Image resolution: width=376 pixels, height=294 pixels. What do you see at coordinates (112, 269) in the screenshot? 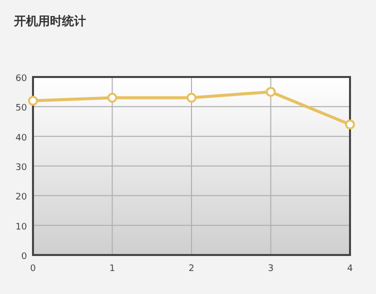
I see `x-tick-label: 1` at bounding box center [112, 269].